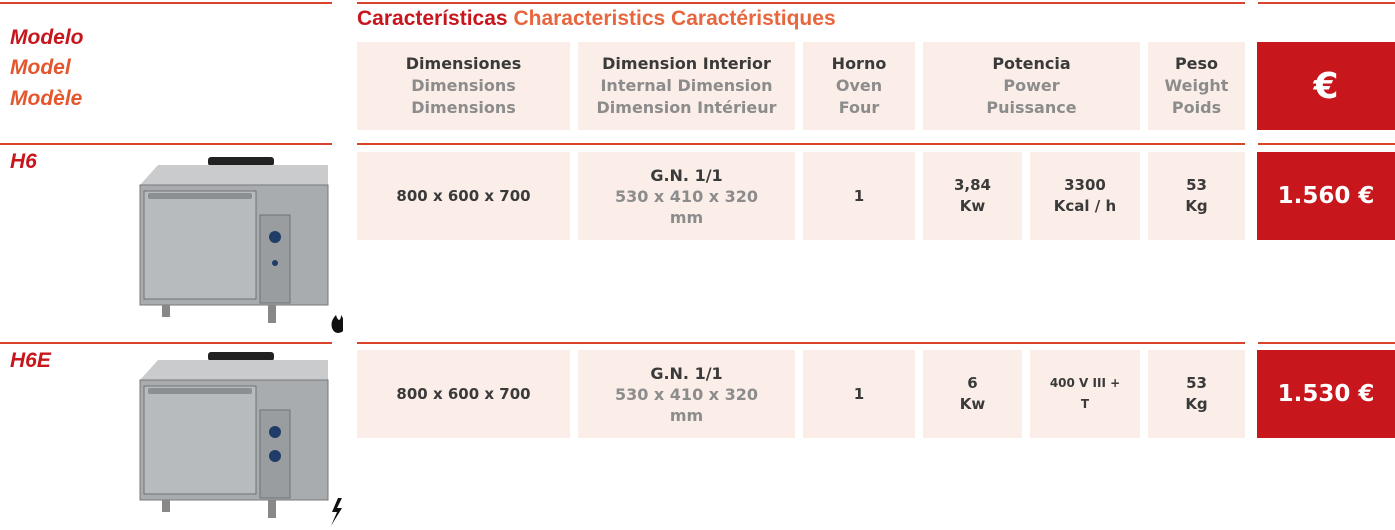 This screenshot has height=530, width=1395. I want to click on column-header: Dimensiones Dimensions Dimensions, so click(463, 86).